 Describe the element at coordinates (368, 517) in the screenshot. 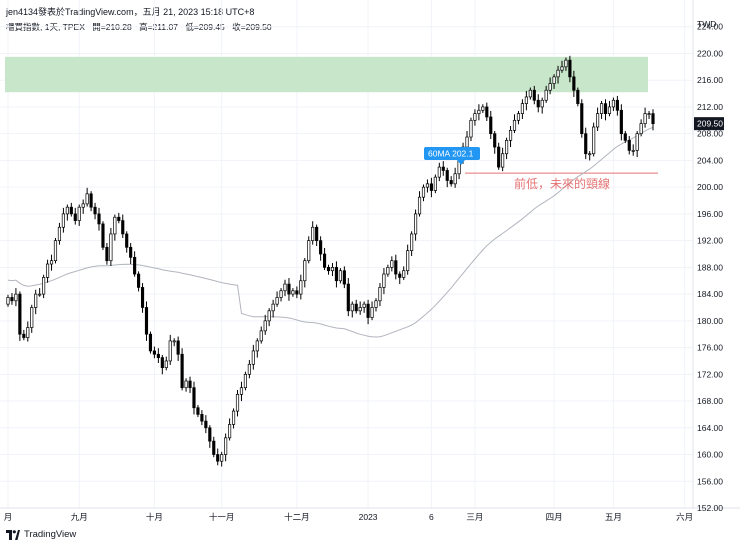

I see `time-tick-label: 2023` at that location.